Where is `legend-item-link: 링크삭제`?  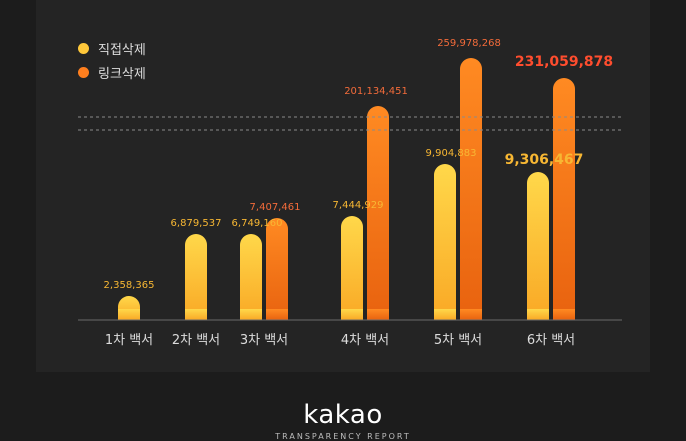
legend-item-link: 링크삭제 is located at coordinates (112, 72).